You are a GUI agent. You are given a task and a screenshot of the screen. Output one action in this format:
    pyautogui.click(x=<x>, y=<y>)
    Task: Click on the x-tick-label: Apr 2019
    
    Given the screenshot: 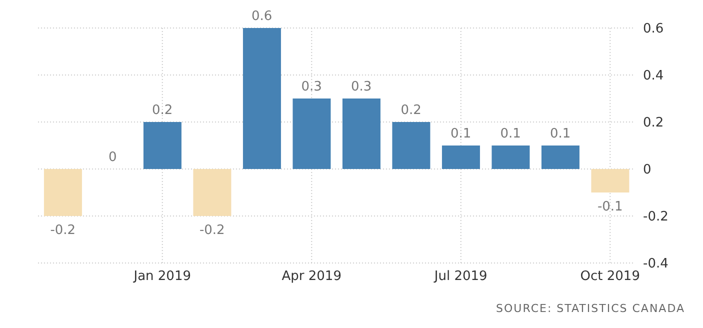 What is the action you would take?
    pyautogui.click(x=312, y=276)
    